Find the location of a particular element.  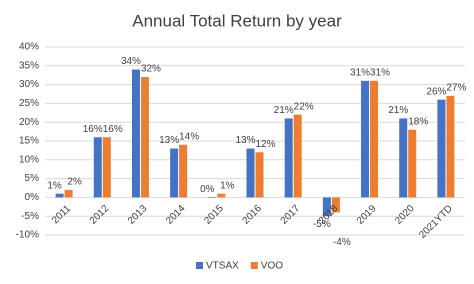

data-label: 22% is located at coordinates (304, 106).